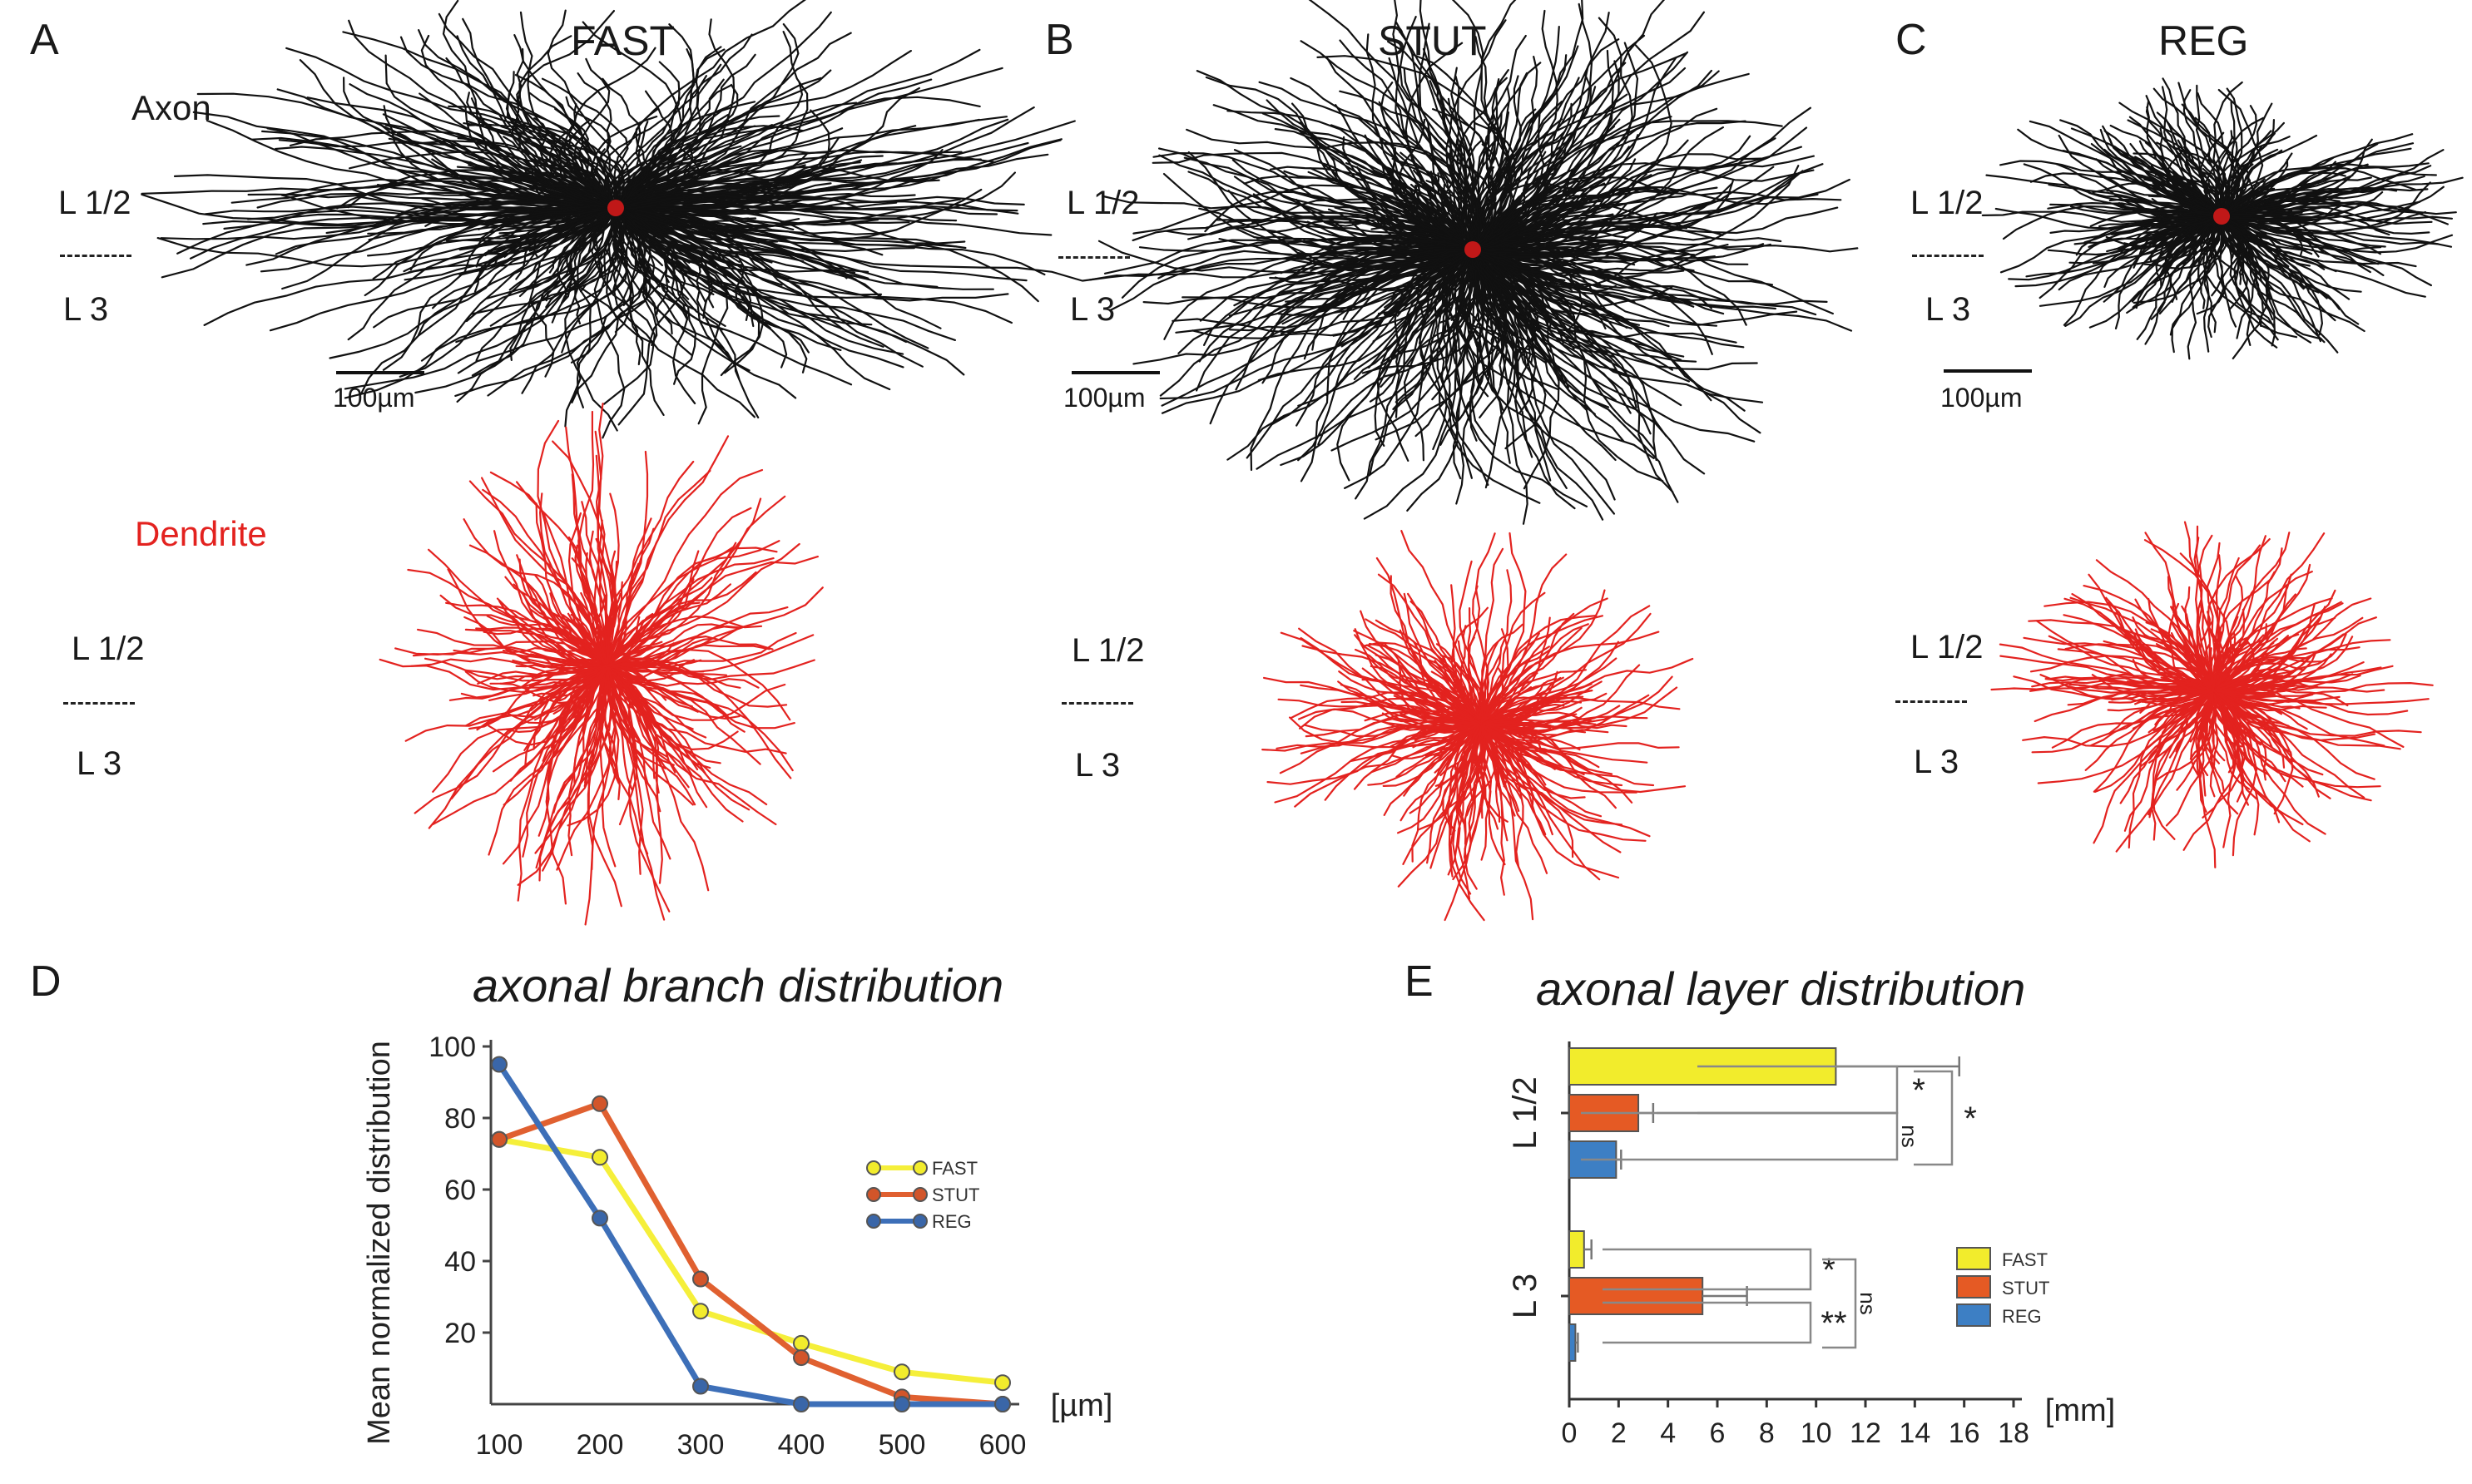 Image resolution: width=2472 pixels, height=1484 pixels. I want to click on x-tick-label: 300, so click(701, 1445).